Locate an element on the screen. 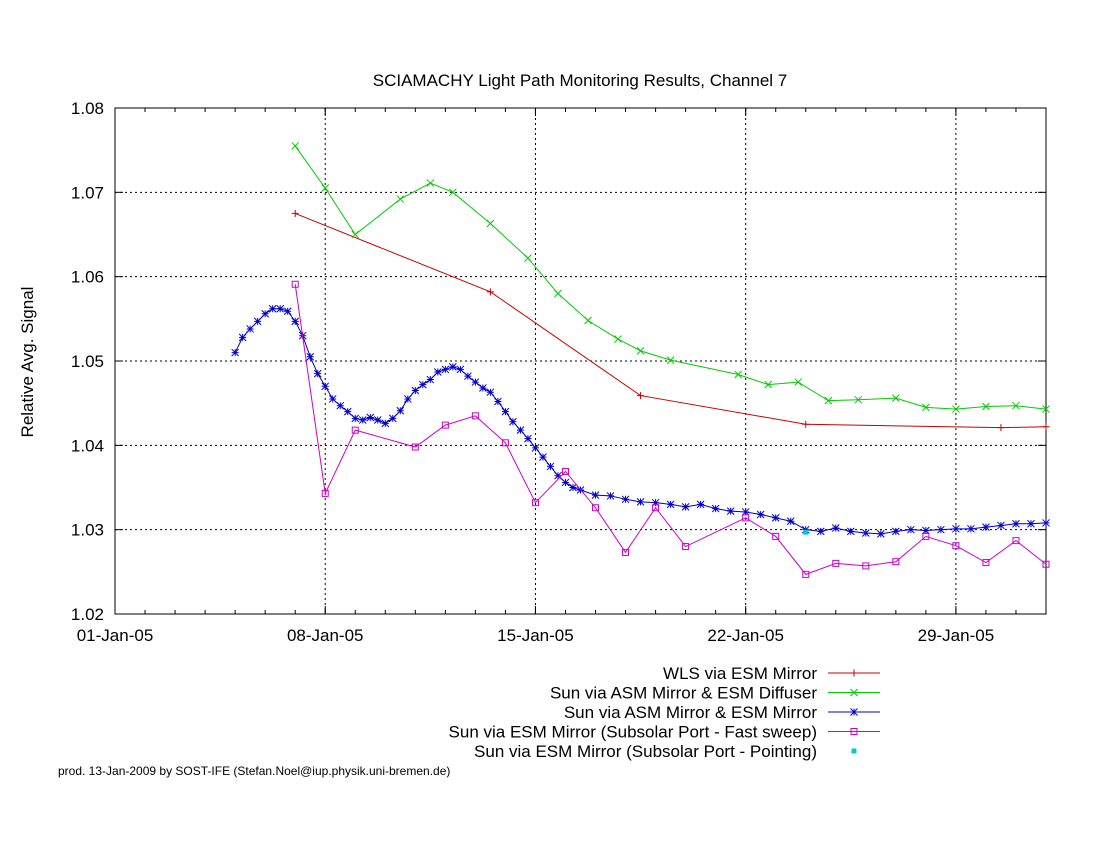  legend-label: Sun via ASM Mirror & ESM Diffuser is located at coordinates (683, 693).